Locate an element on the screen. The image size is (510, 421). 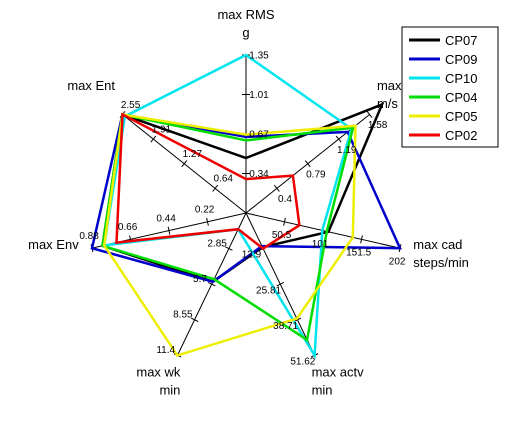
tick-label: 11.4 is located at coordinates (165, 350).